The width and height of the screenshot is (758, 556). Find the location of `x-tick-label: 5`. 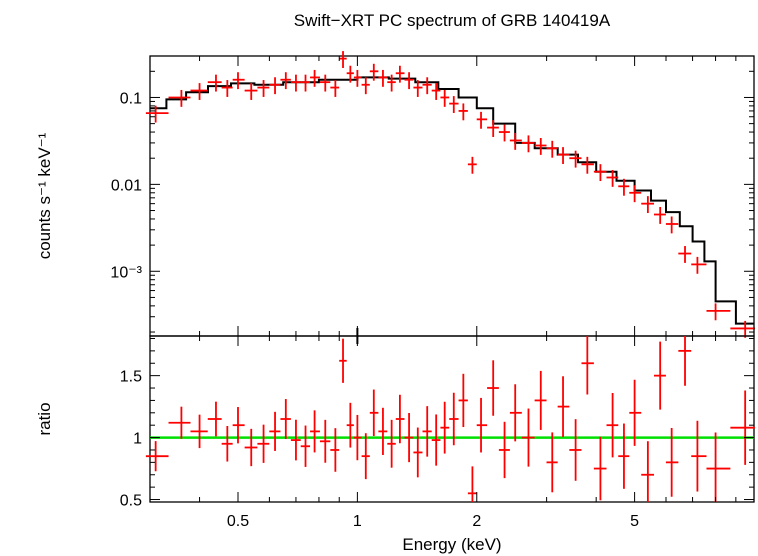

x-tick-label: 5 is located at coordinates (634, 521).